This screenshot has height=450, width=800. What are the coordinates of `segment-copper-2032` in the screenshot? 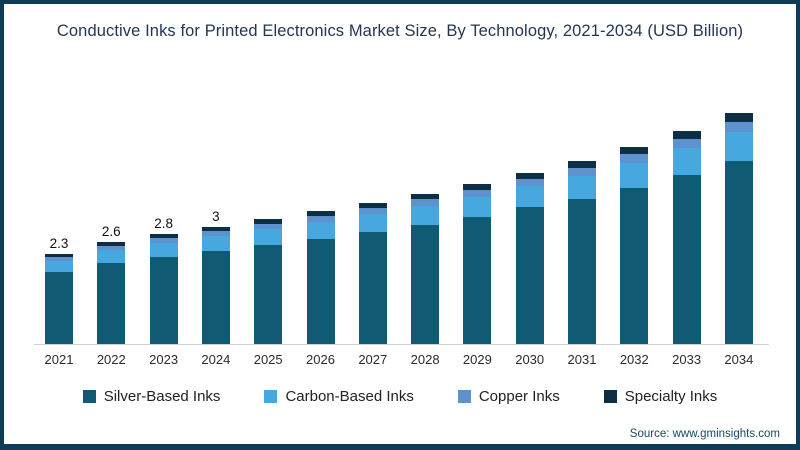 It's located at (634, 158).